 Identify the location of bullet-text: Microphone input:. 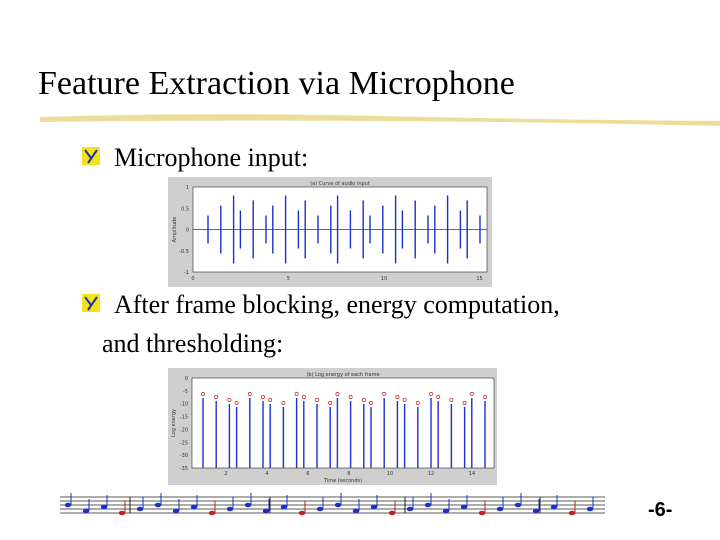
(211, 157).